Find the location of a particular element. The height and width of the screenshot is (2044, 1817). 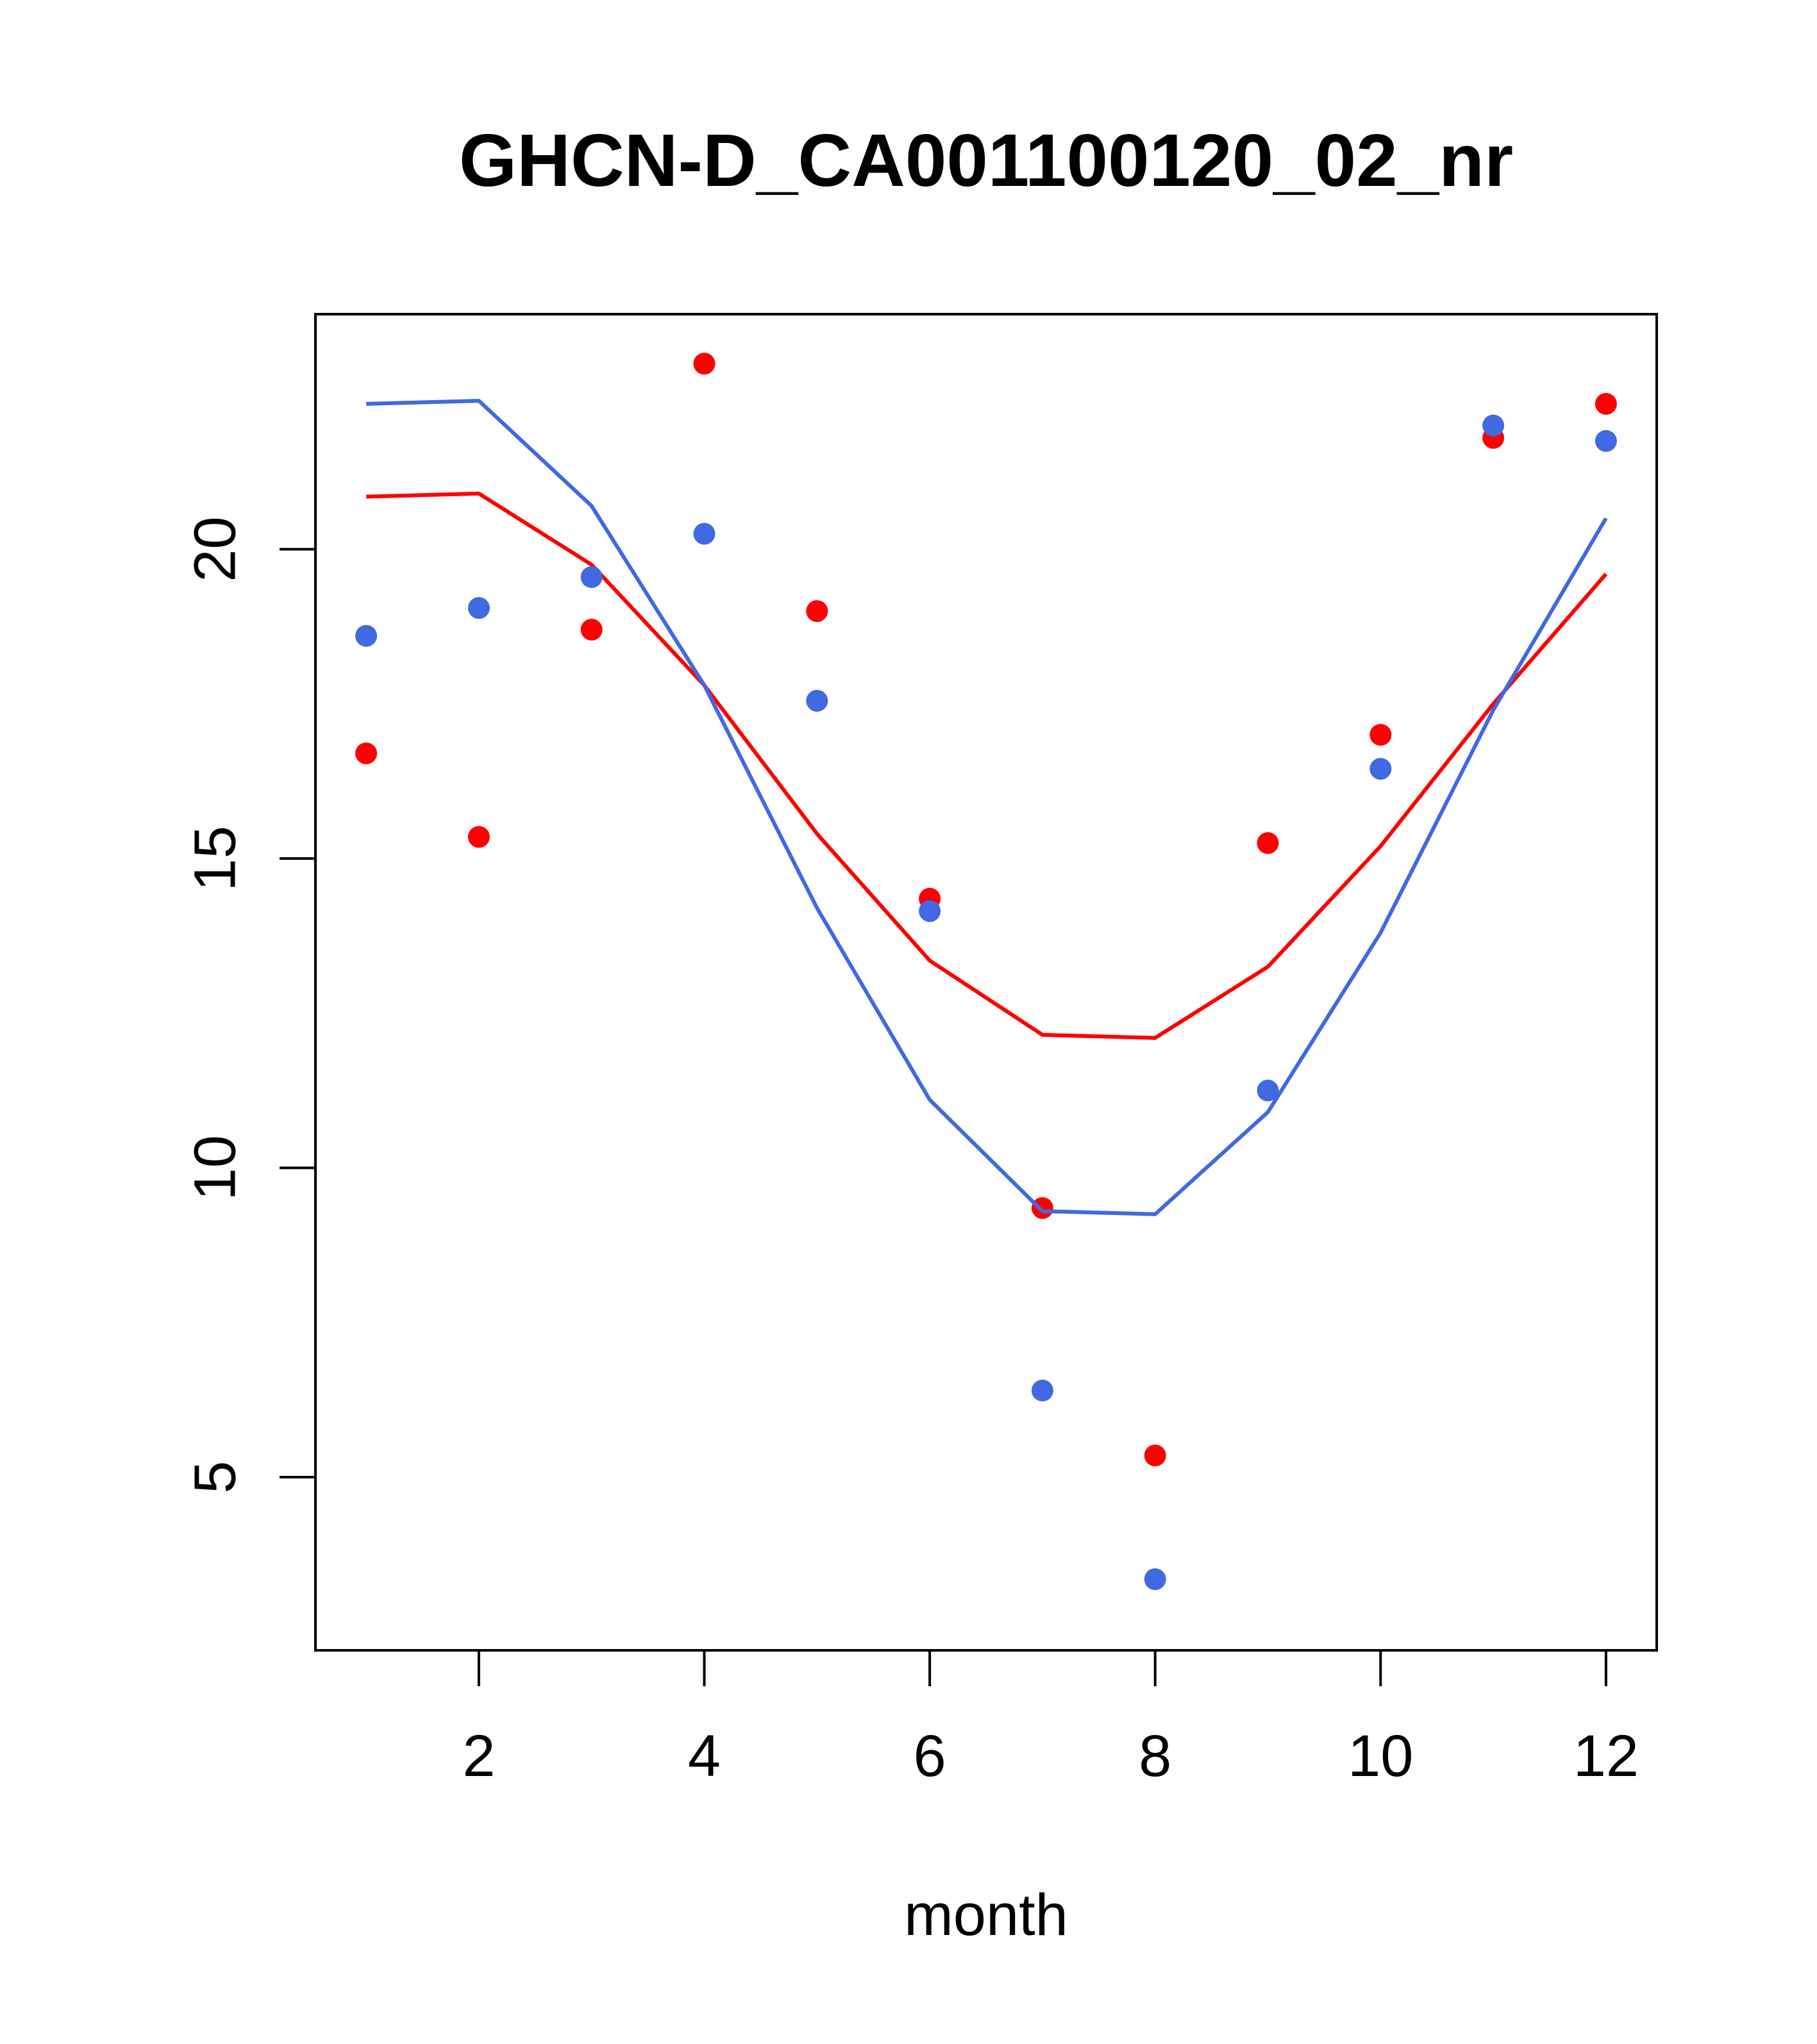

x-tick-label: 4 is located at coordinates (705, 1756).